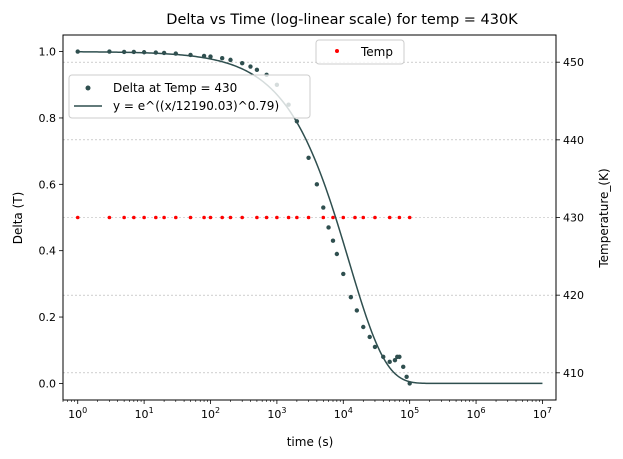  What do you see at coordinates (310, 442) in the screenshot?
I see `x-axis-label: time (s)` at bounding box center [310, 442].